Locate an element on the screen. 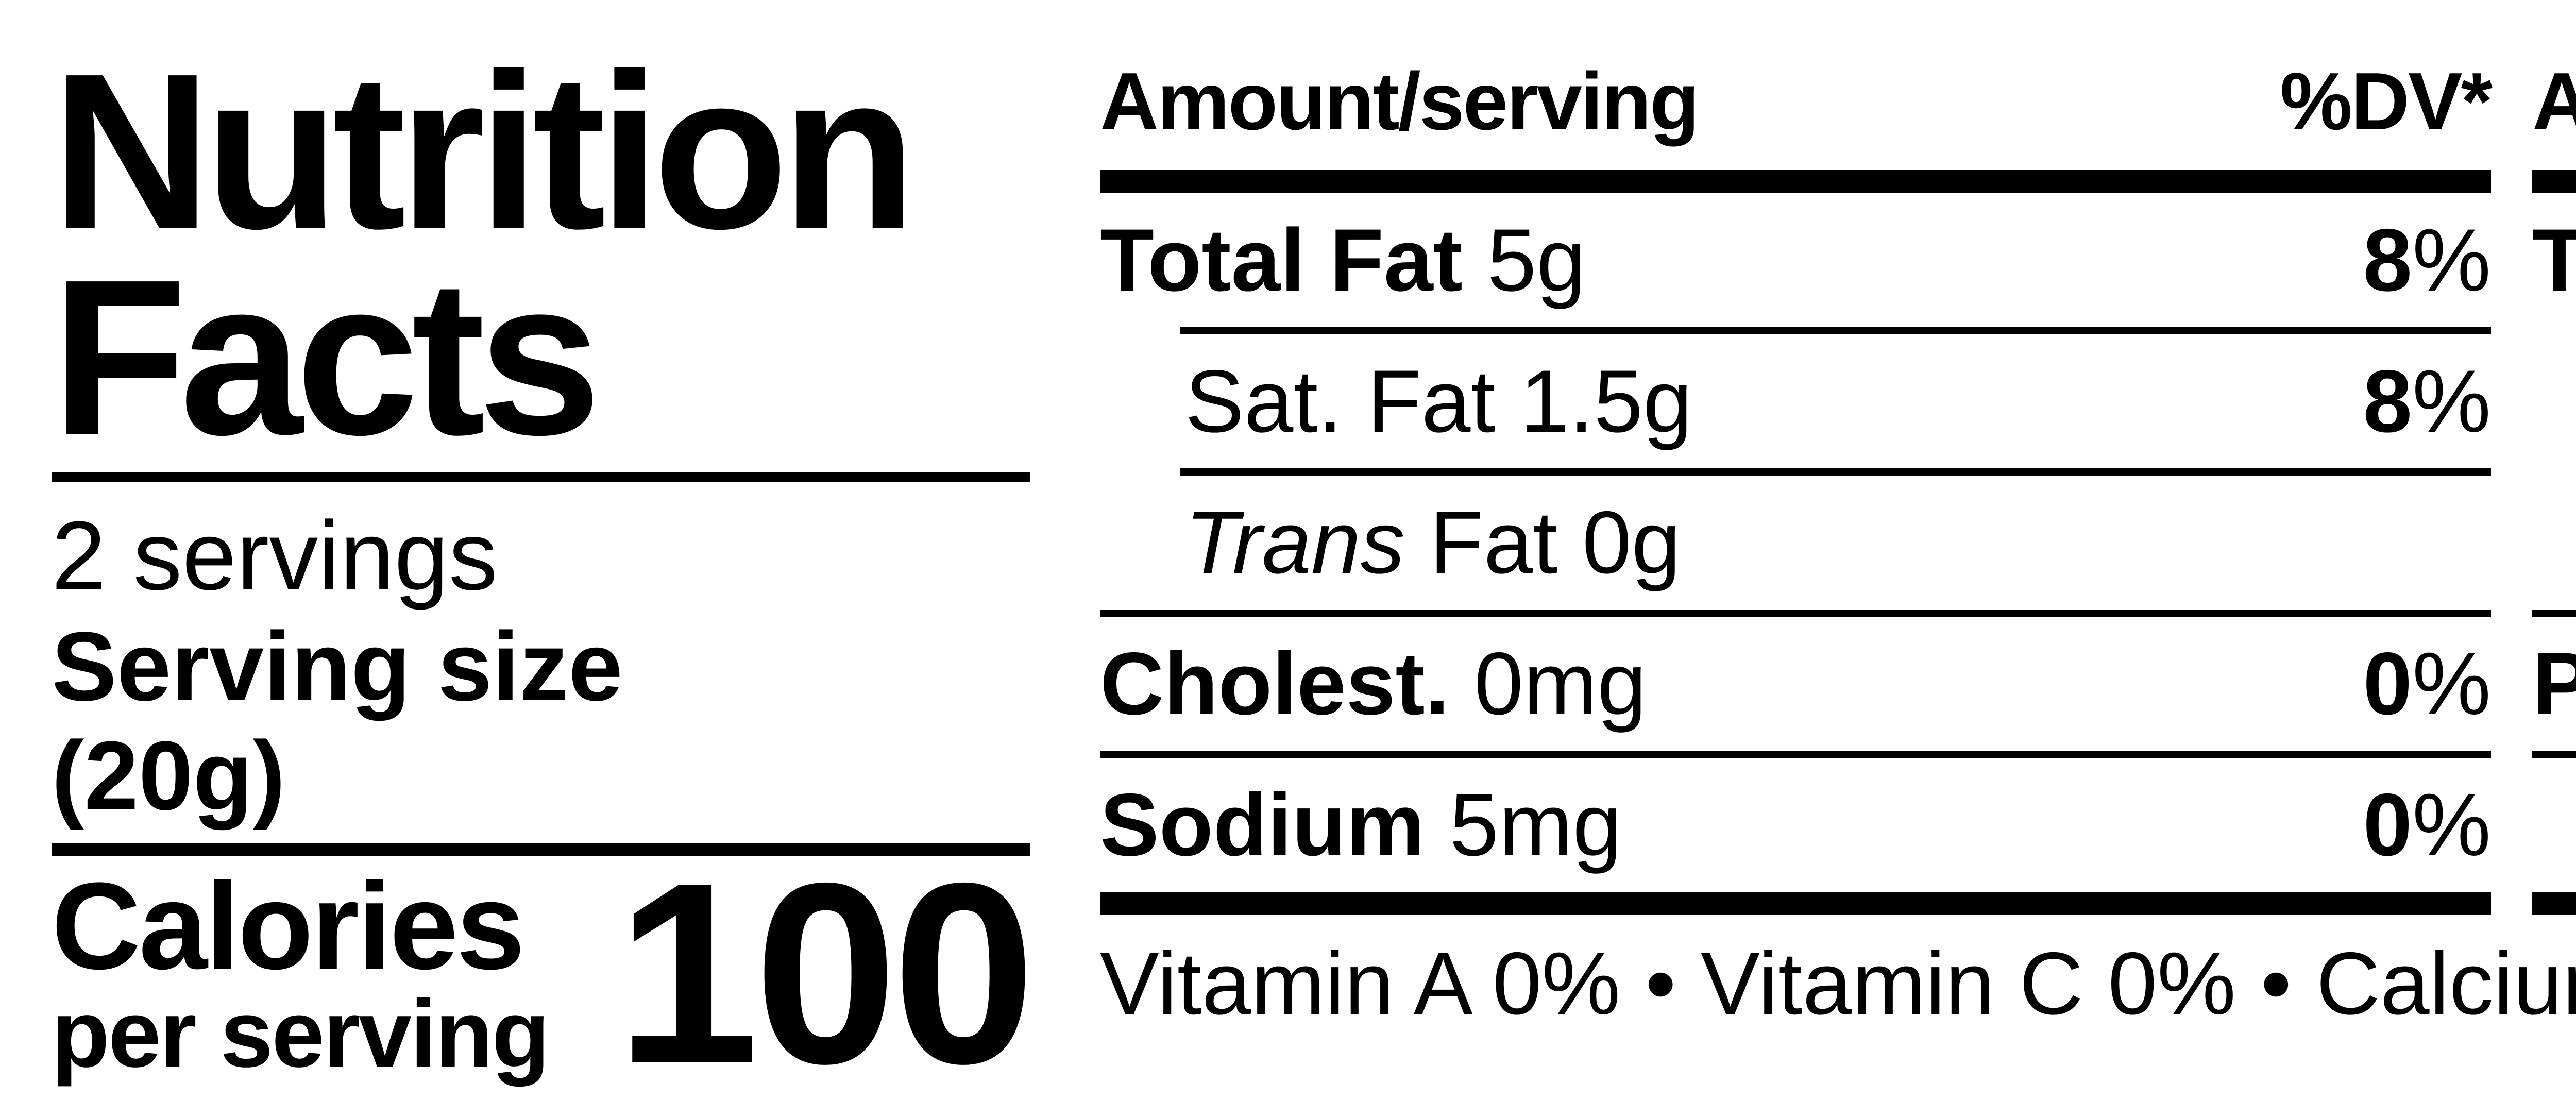  table-row-trans-fat: Trans Fat 0g is located at coordinates (1795, 543).